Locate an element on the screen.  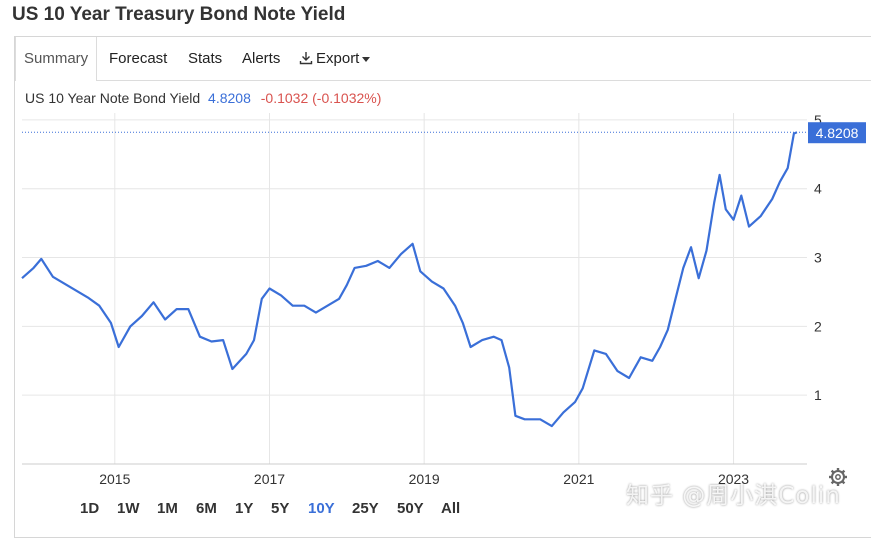
range-1w: 1W is located at coordinates (128, 508).